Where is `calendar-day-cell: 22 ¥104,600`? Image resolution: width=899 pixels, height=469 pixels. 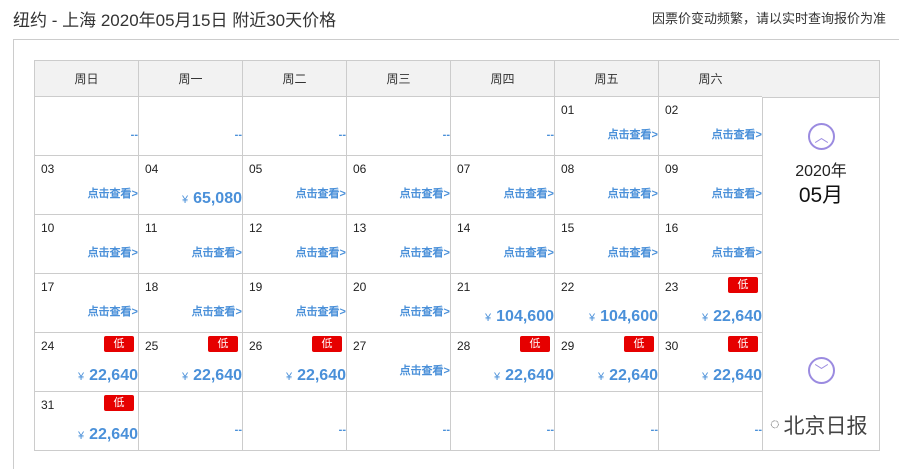
calendar-day-cell: 22 ¥104,600 is located at coordinates (606, 303).